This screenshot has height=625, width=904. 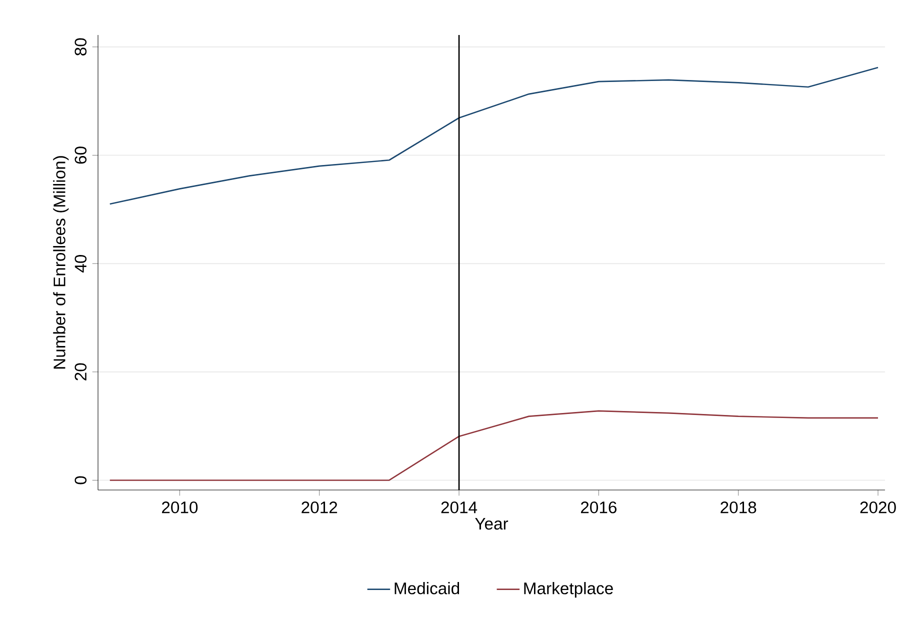 I want to click on x-tick-label: 2014, so click(x=459, y=508).